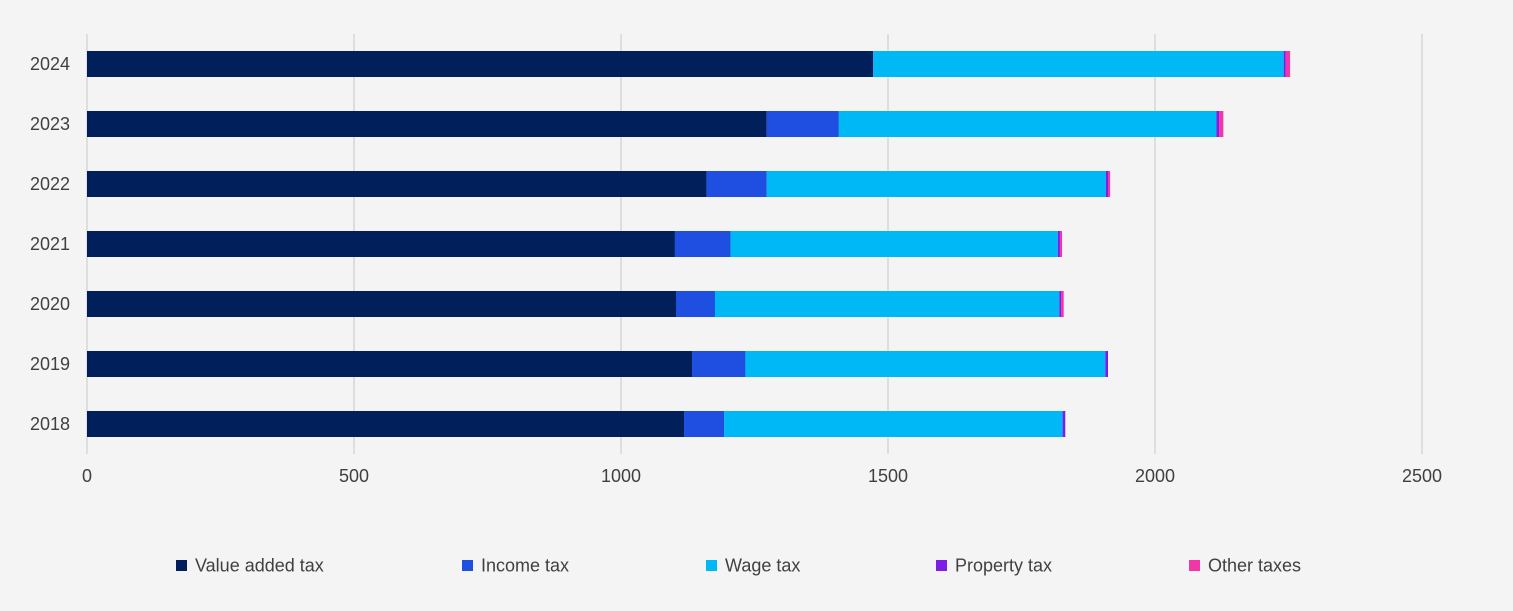  What do you see at coordinates (1058, 244) in the screenshot?
I see `bar-segment-2021-property-tax` at bounding box center [1058, 244].